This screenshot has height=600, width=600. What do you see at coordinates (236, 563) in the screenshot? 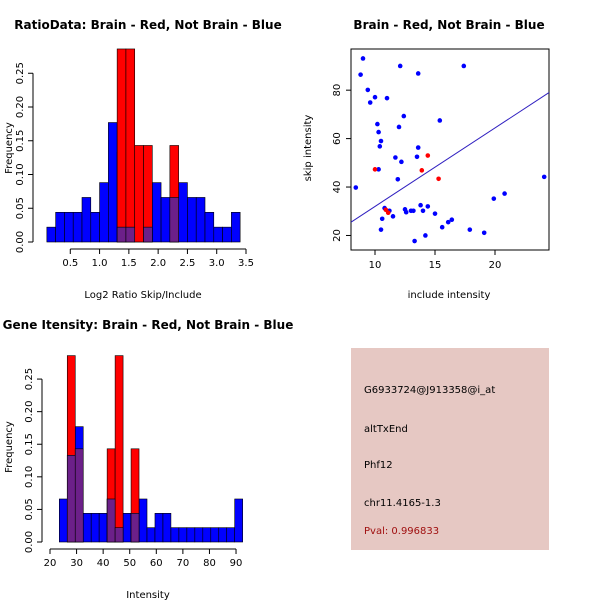
I see `gene-x-tick-label-7: 90` at bounding box center [236, 563].